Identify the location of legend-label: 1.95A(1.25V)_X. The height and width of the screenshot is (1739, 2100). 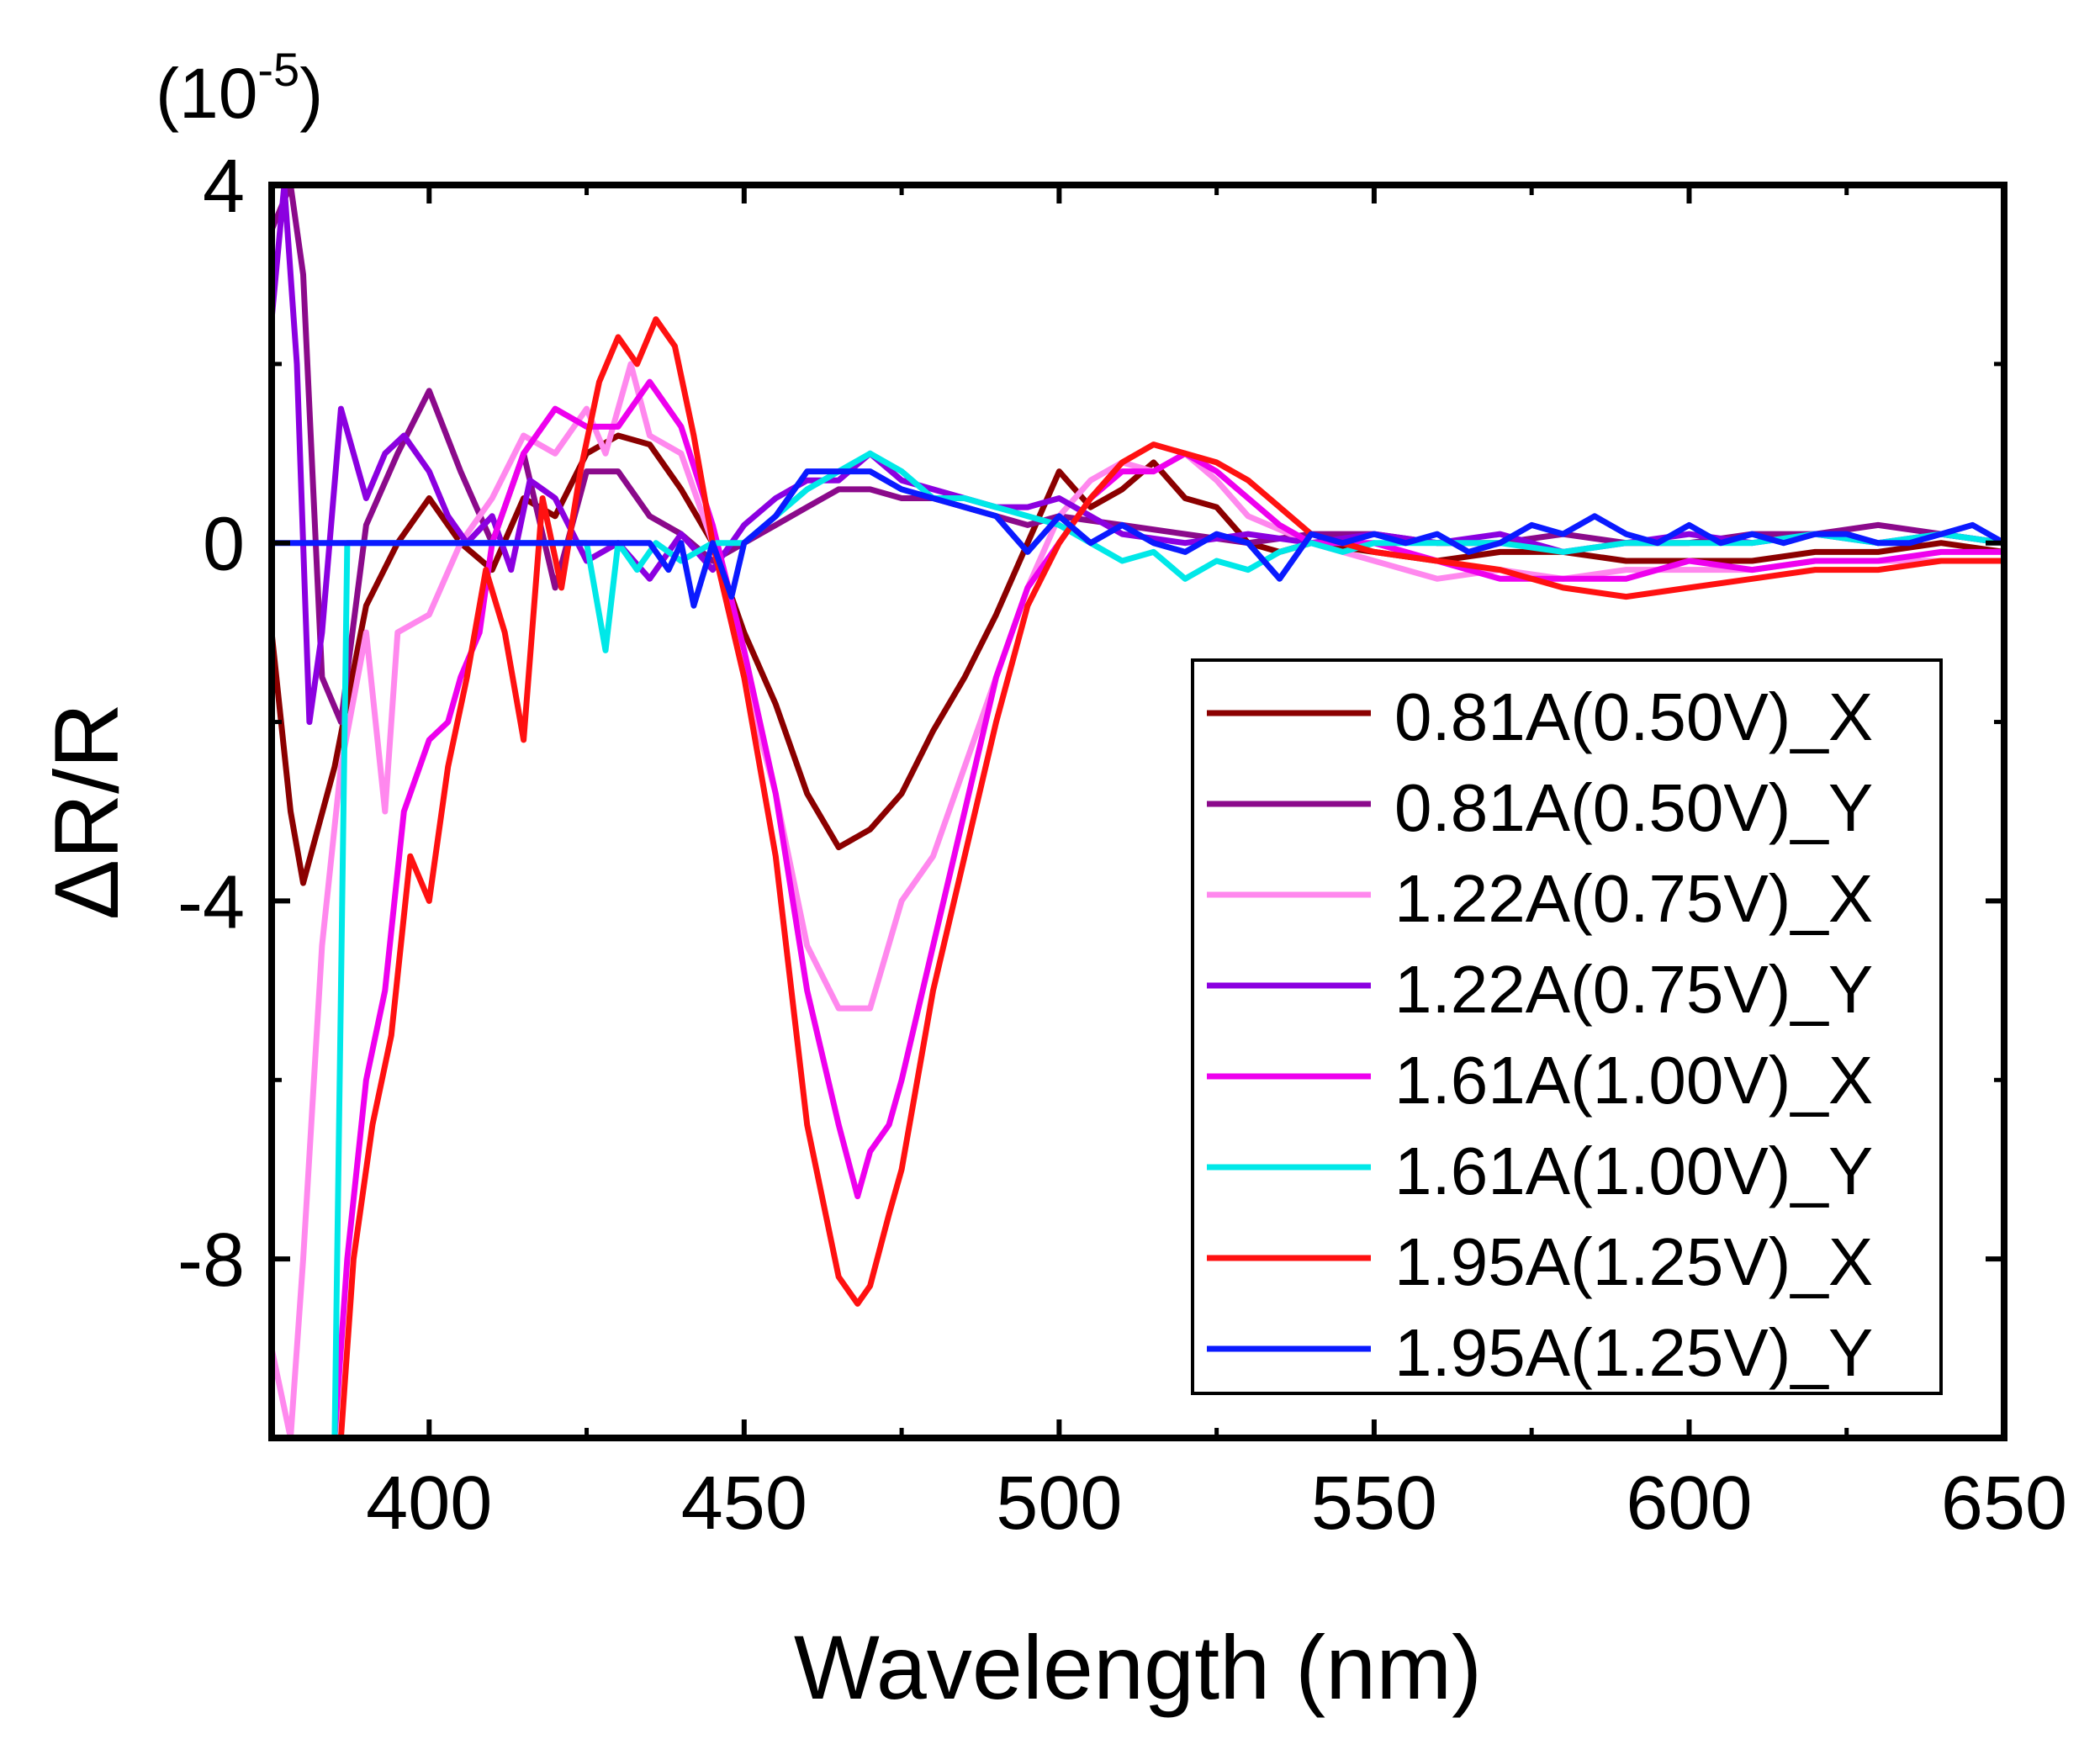
(1633, 1262).